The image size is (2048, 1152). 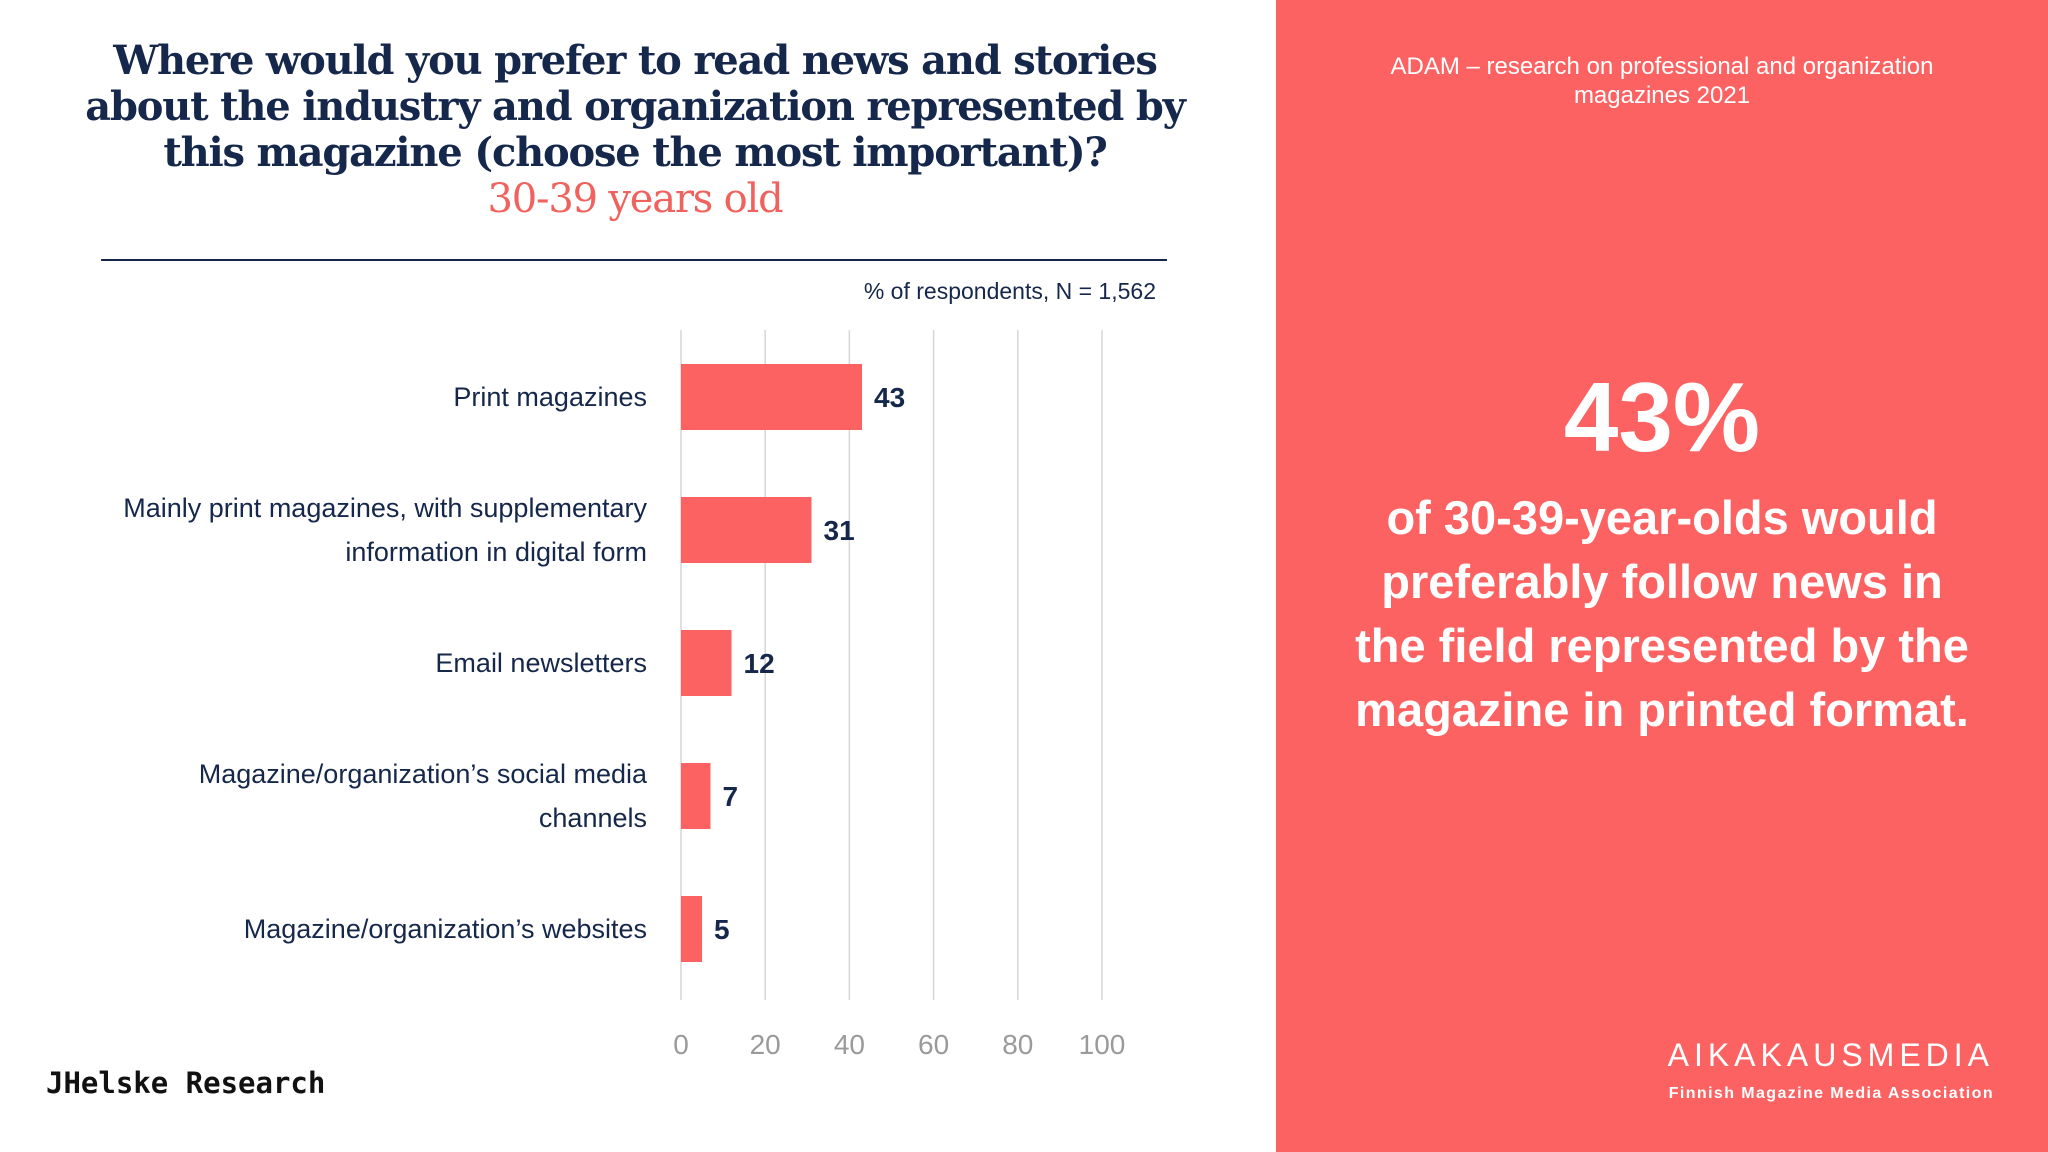 I want to click on category-label-1: Print magazines, so click(x=550, y=397).